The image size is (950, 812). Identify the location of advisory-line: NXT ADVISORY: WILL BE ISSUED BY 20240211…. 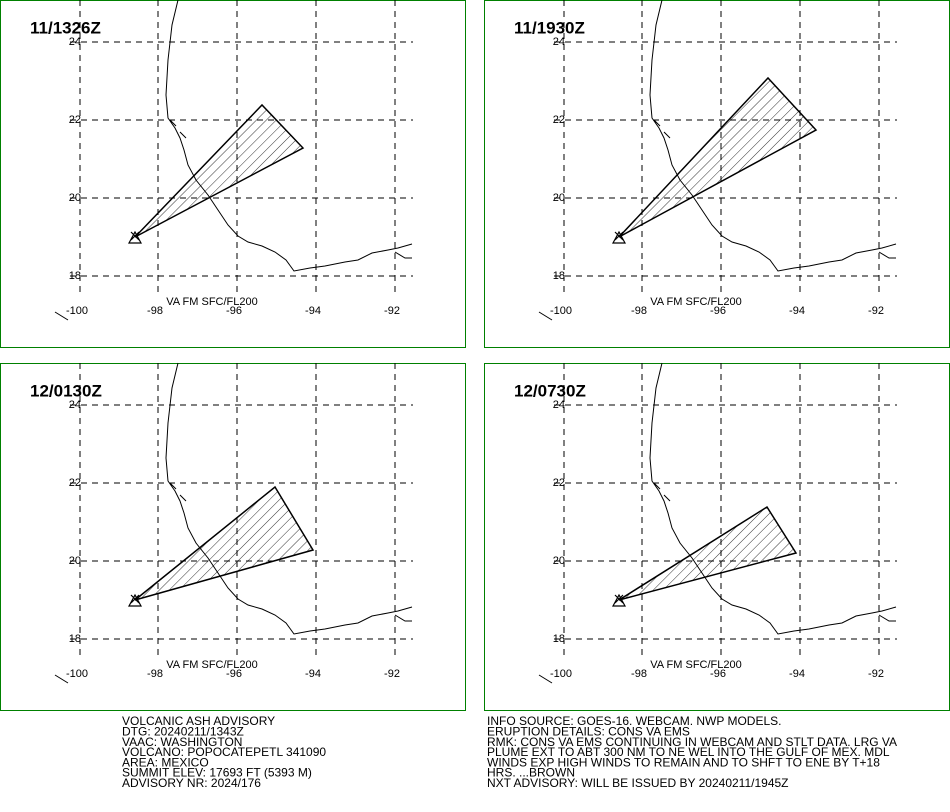
(638, 783).